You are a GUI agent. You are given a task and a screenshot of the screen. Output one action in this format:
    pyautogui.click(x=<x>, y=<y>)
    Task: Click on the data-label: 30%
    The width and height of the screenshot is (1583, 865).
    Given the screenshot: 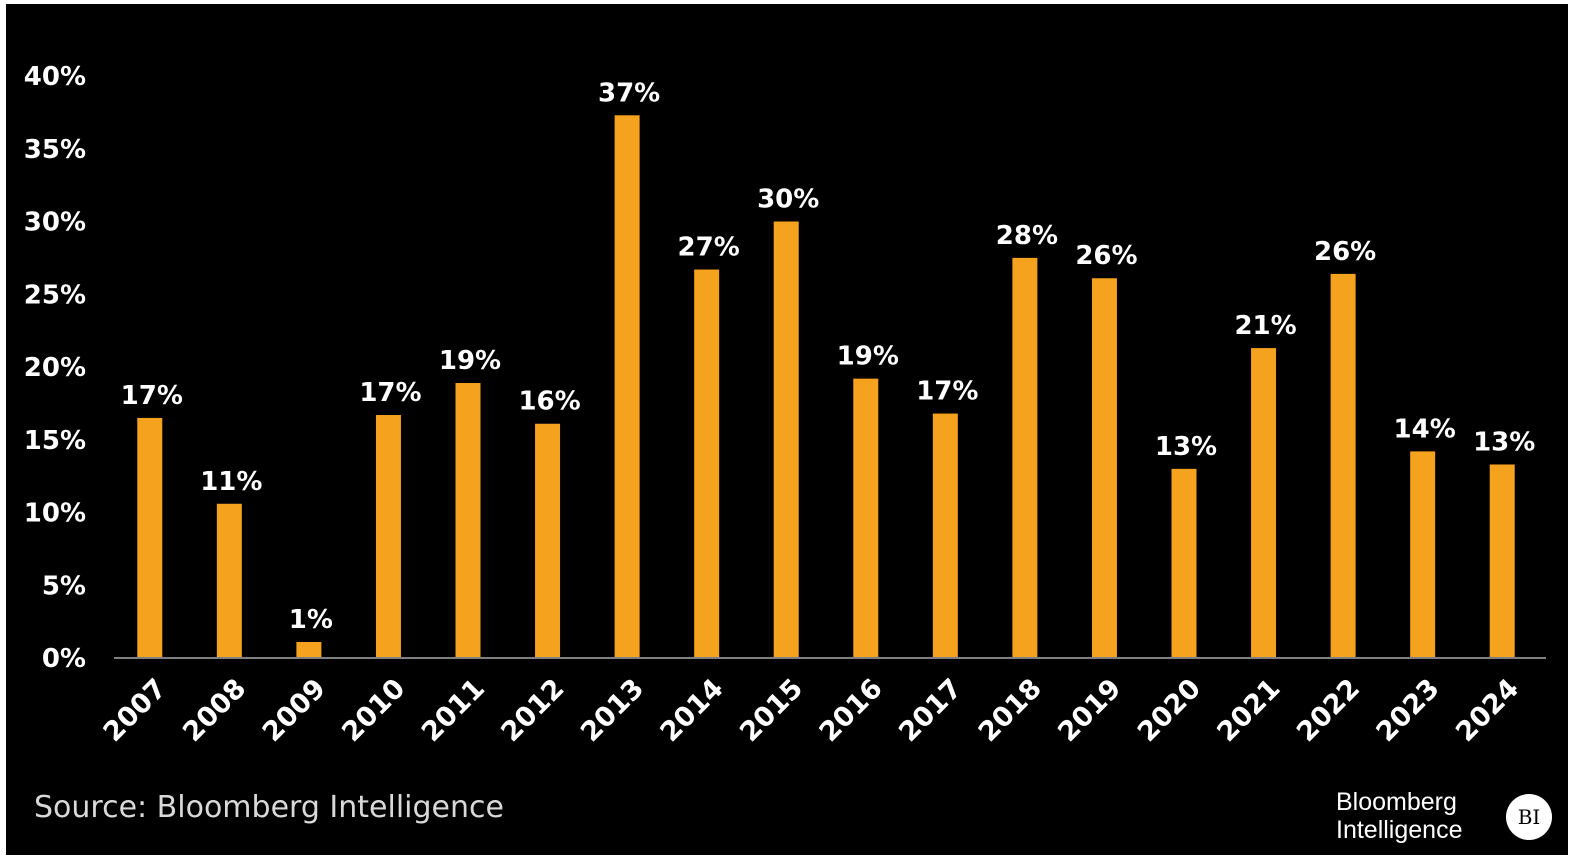 What is the action you would take?
    pyautogui.click(x=788, y=200)
    